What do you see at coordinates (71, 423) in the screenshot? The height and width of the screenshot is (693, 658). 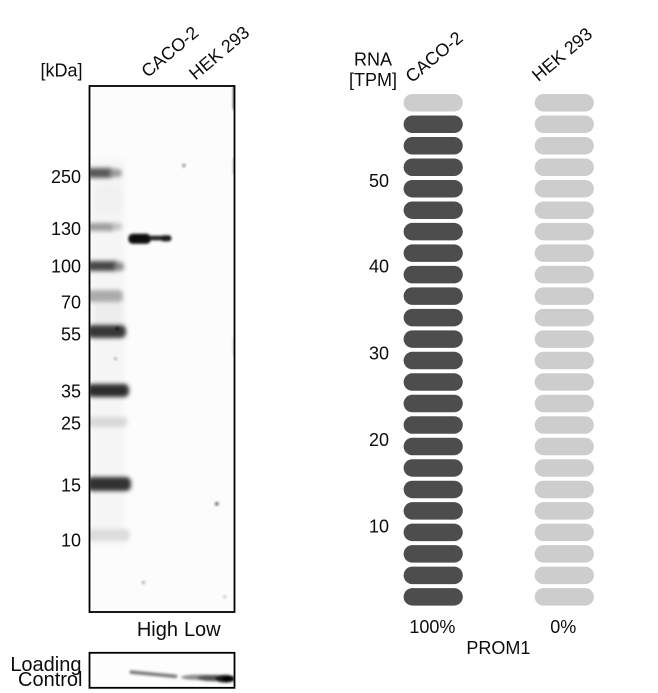 I see `svg-text: 25` at bounding box center [71, 423].